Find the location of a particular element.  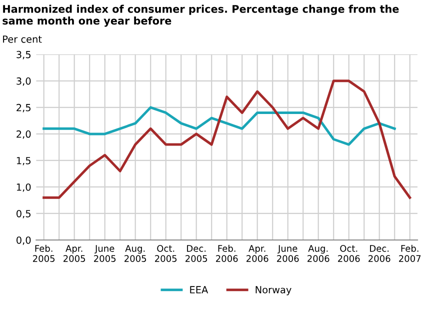

x-tick-label: Apr. 2005 is located at coordinates (75, 253).